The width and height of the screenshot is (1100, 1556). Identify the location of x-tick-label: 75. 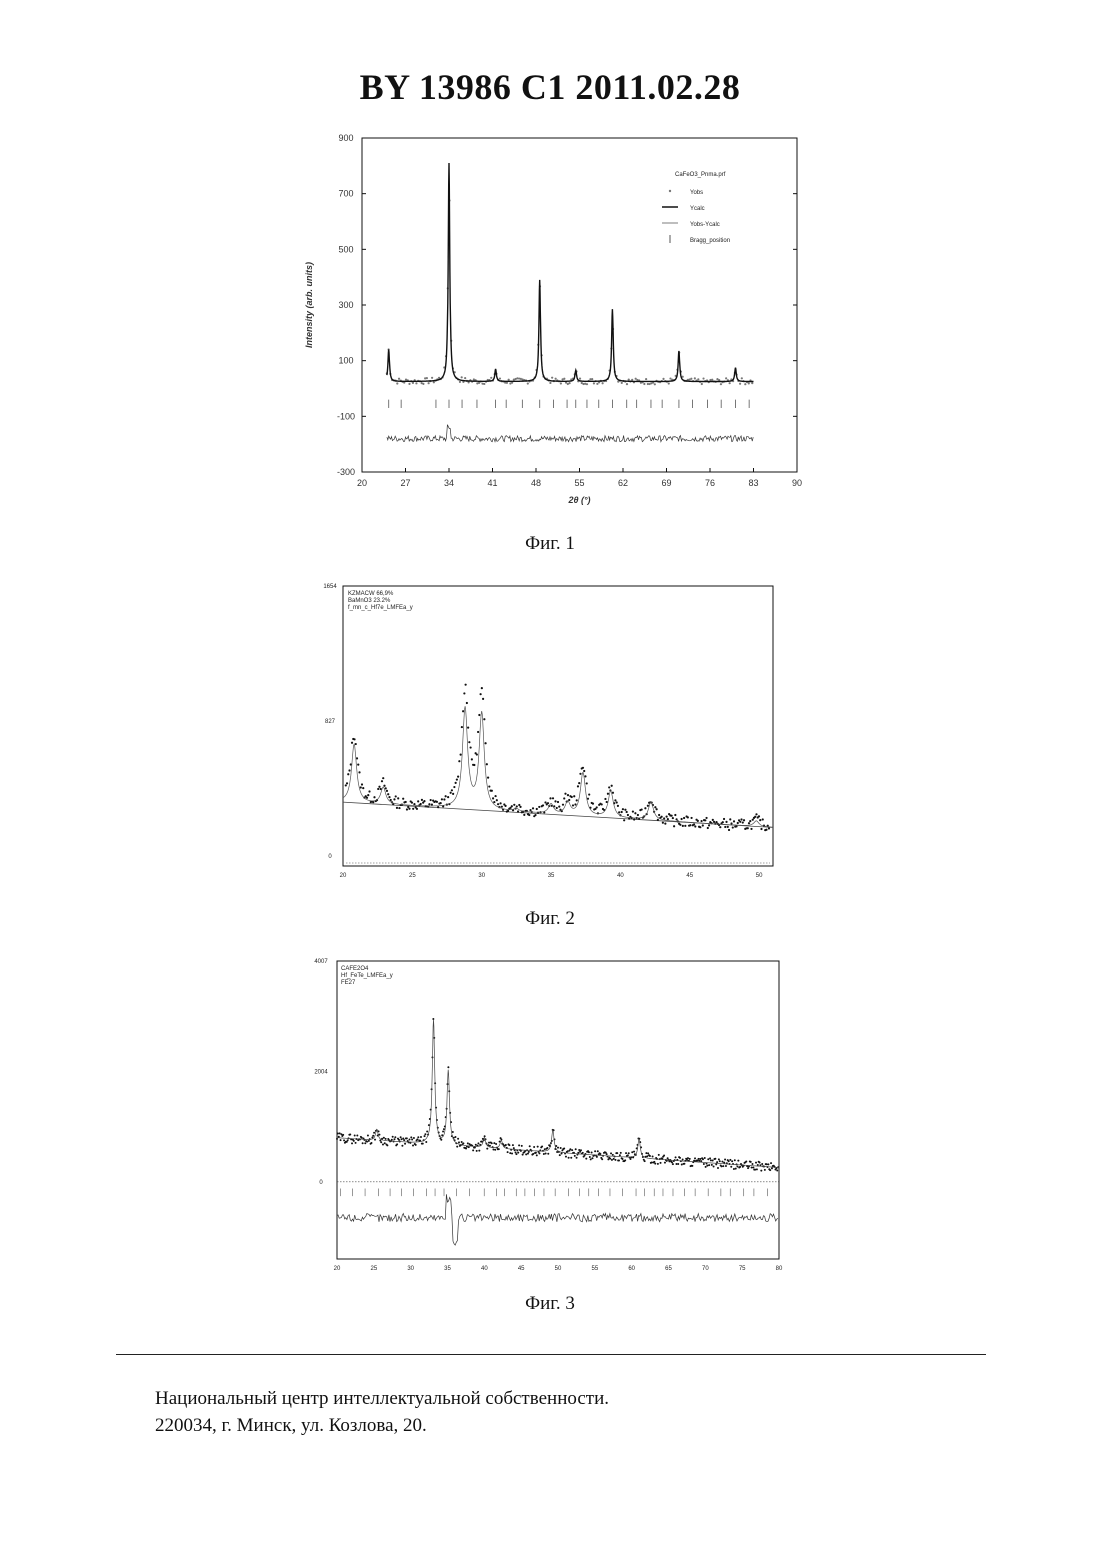
(742, 1269).